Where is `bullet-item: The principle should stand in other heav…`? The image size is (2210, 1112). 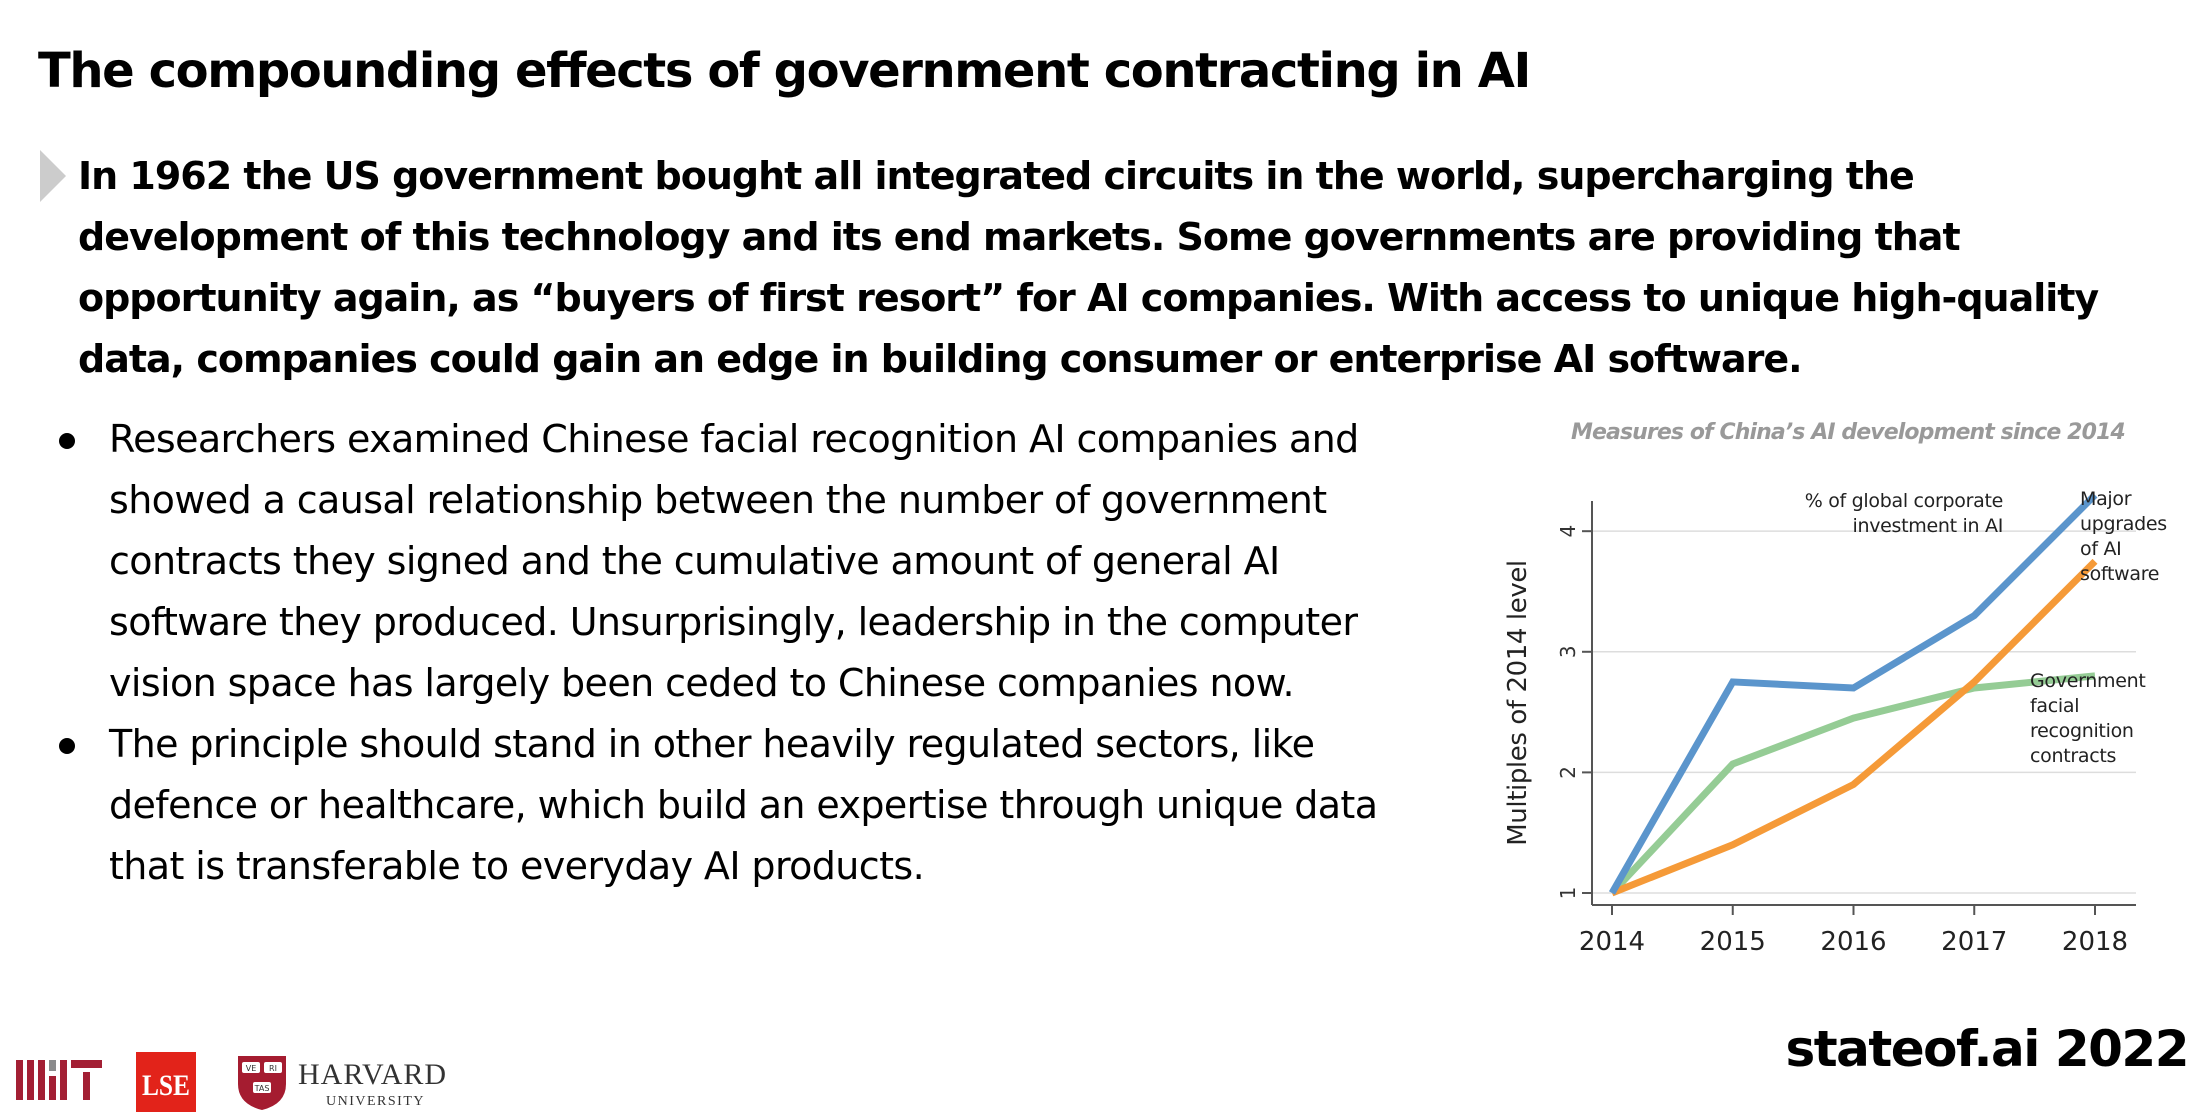 bullet-item: The principle should stand in other heav… is located at coordinates (741, 805).